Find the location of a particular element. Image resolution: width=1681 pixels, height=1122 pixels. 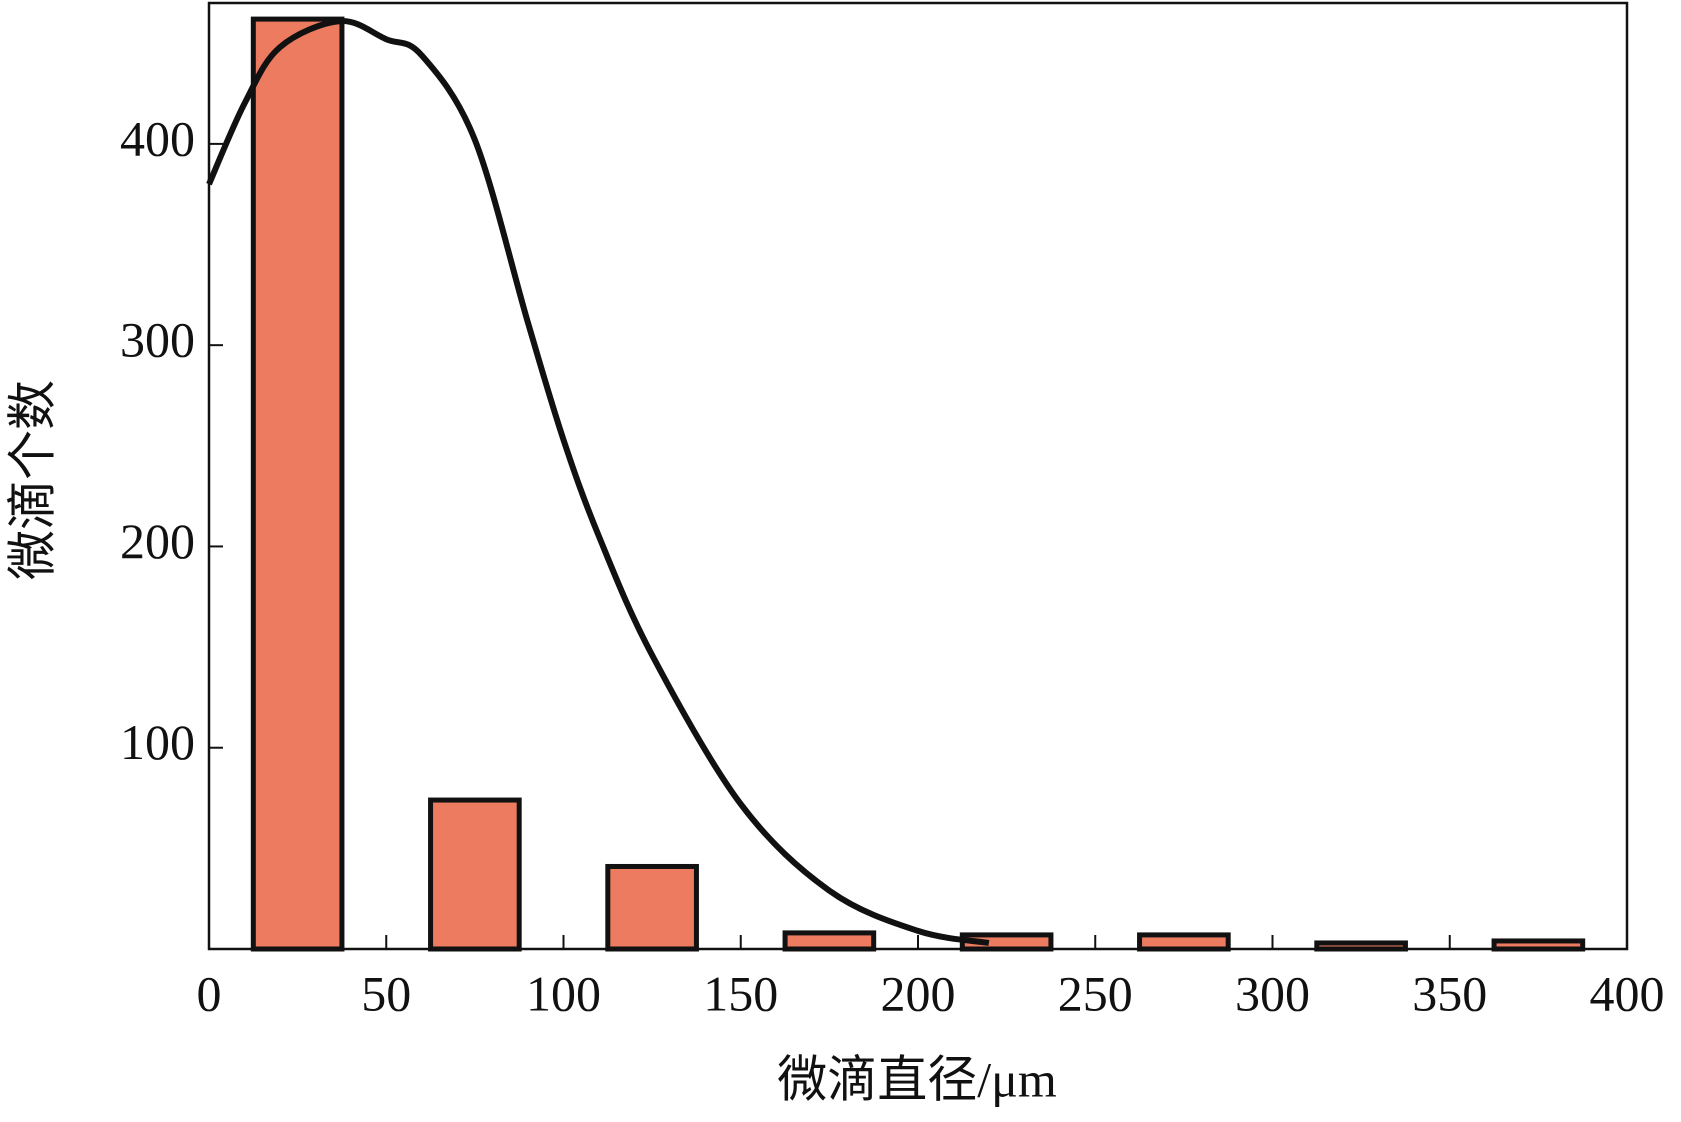

x-tick-label: 200 is located at coordinates (918, 993).